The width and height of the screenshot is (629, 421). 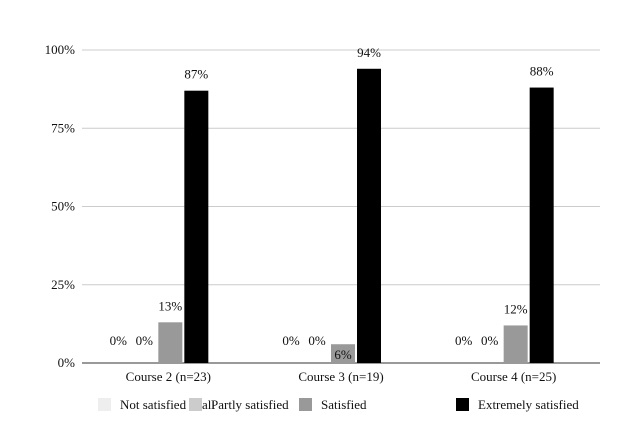 I want to click on category-label: Course 3 (n=19), so click(x=340, y=376).